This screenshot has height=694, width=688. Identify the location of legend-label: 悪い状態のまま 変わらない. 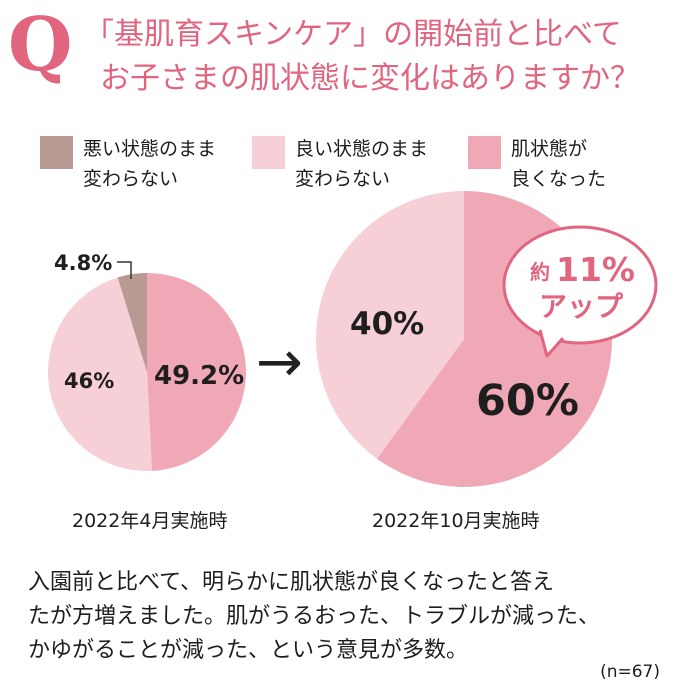
(150, 164).